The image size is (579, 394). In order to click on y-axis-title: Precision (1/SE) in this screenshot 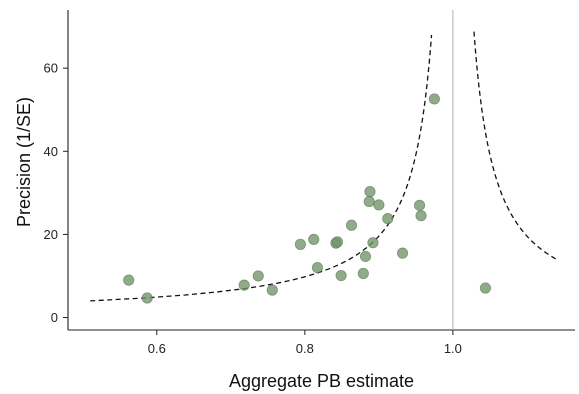, I will do `click(24, 162)`.